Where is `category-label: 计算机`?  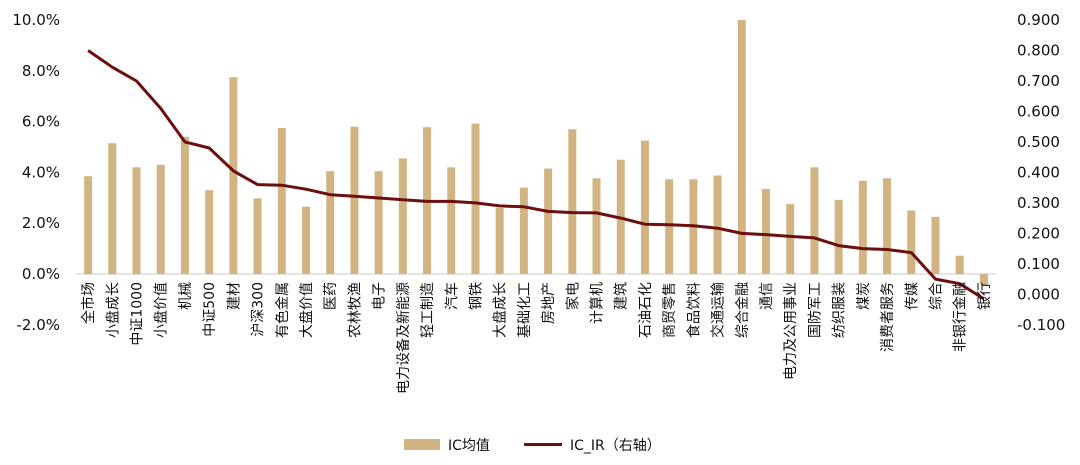
category-label: 计算机 is located at coordinates (598, 303).